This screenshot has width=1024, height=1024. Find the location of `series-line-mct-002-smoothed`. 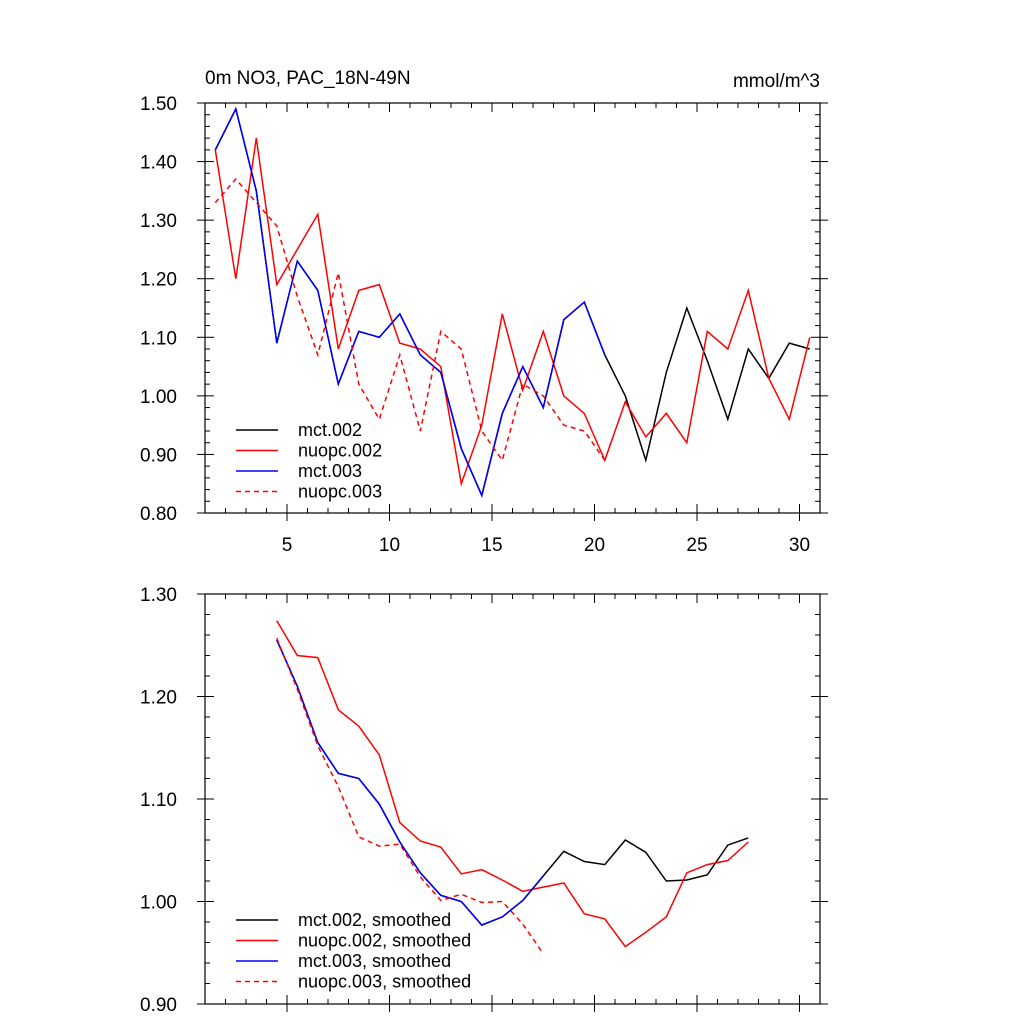

series-line-mct-002-smoothed is located at coordinates (512, 782).